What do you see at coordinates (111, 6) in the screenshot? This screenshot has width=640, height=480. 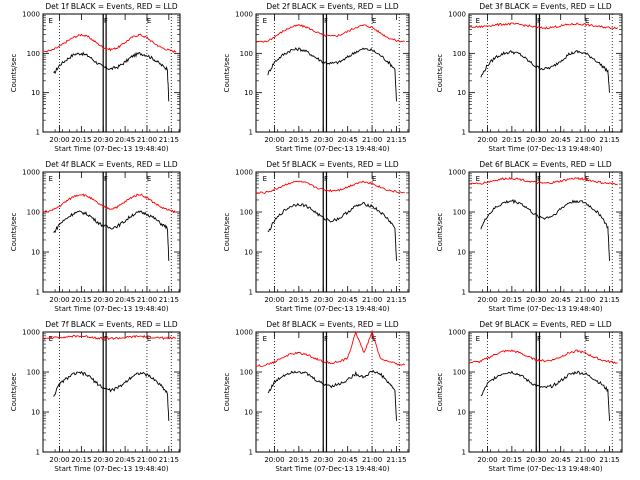 I see `panel-title: Det 1f BLACK = Events, RED = LLD` at bounding box center [111, 6].